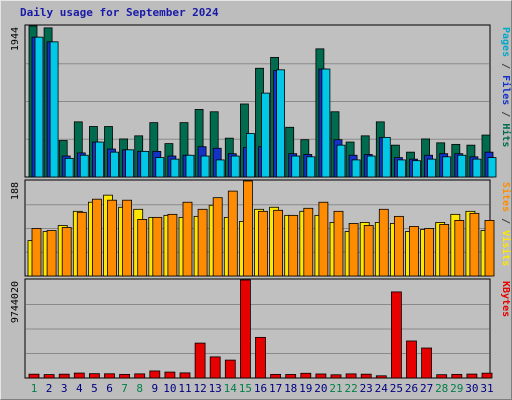 The width and height of the screenshot is (512, 400). What do you see at coordinates (275, 388) in the screenshot?
I see `x-label-day-17: 17` at bounding box center [275, 388].